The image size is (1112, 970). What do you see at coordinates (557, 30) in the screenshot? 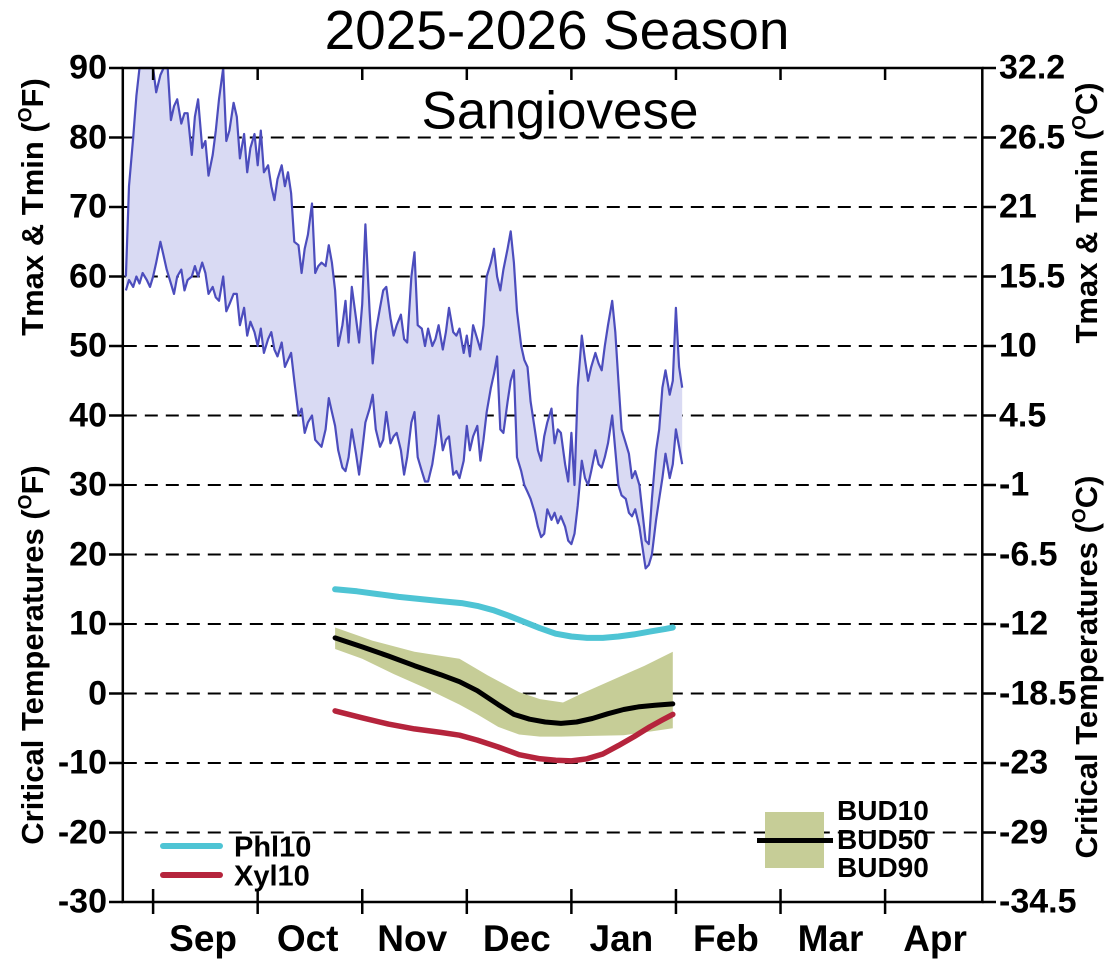
I see `page-title: 2025-2026 Season` at bounding box center [557, 30].